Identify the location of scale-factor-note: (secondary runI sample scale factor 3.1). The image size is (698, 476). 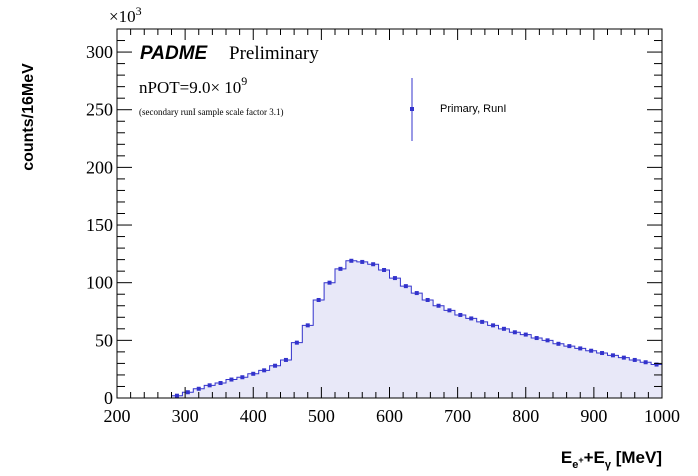
(211, 112).